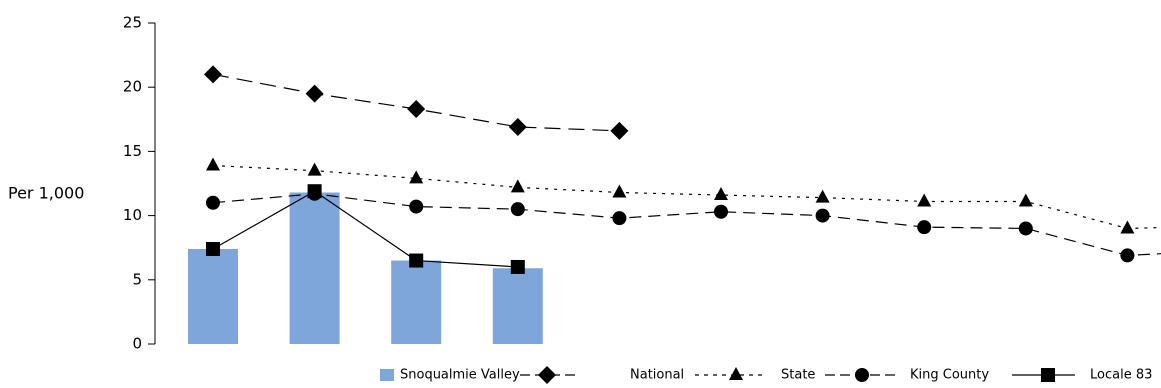 The height and width of the screenshot is (388, 1161). What do you see at coordinates (1082, 375) in the screenshot?
I see `legend-item: Locale 83` at bounding box center [1082, 375].